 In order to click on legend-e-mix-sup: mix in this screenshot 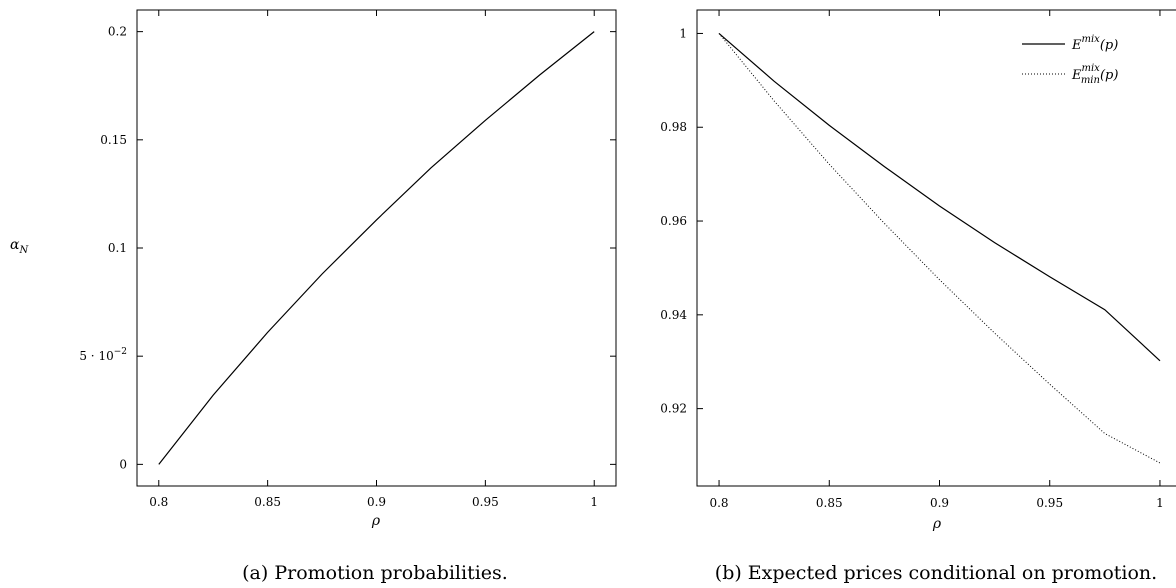, I will do `click(1091, 39)`.